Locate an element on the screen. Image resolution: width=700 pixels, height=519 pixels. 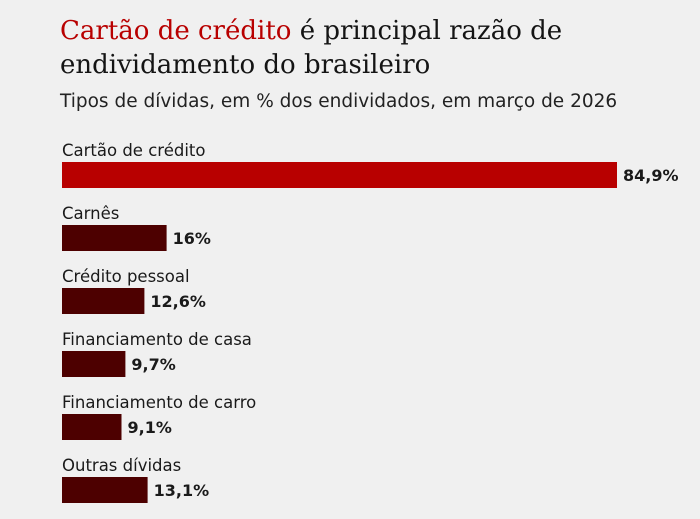
value-label: 12,6% is located at coordinates (178, 301).